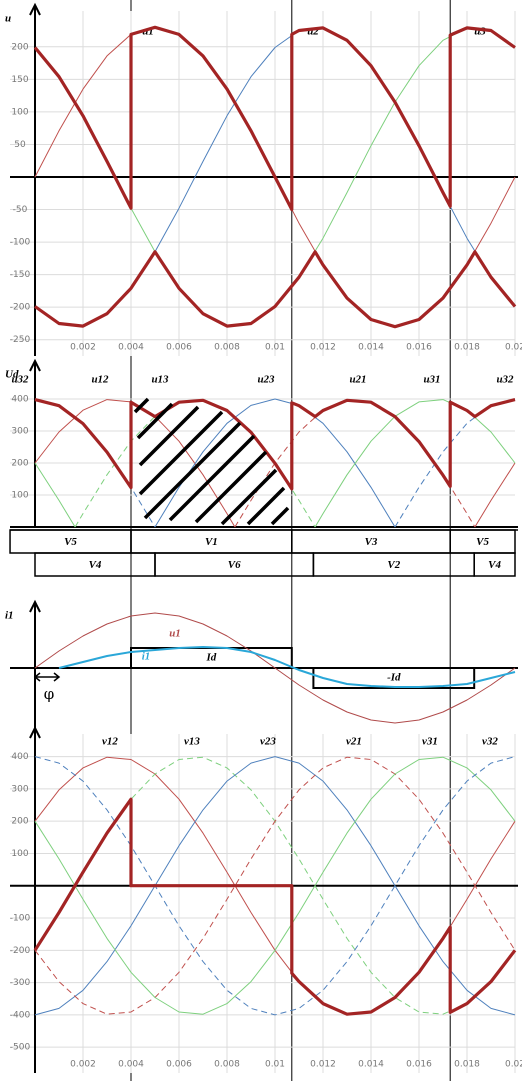 The width and height of the screenshot is (522, 1081). I want to click on thyristor-label: V1, so click(211, 542).